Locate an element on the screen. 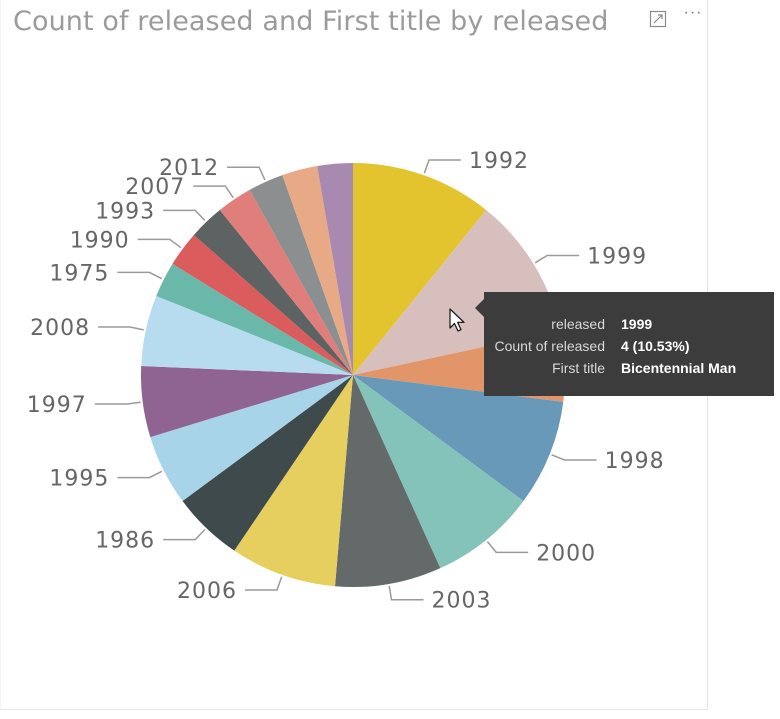 The height and width of the screenshot is (719, 780). pie-slice-1990 is located at coordinates (262, 304).